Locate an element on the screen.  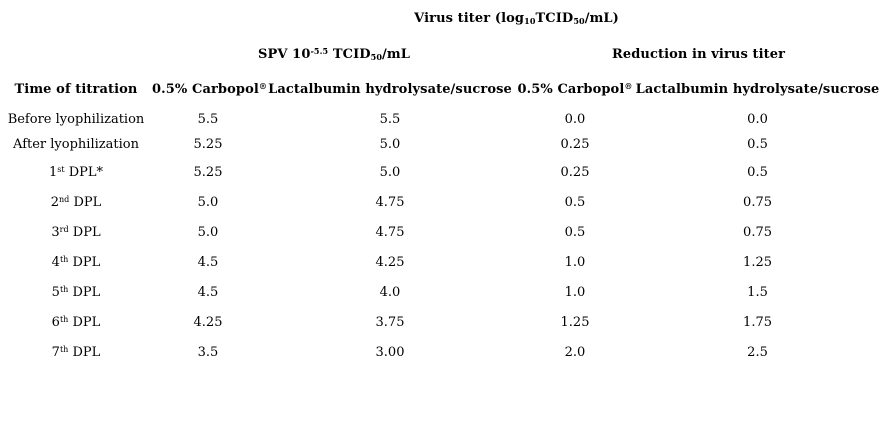
table-row: After lyophilization 5.25 5.0 0.25 0.5 is located at coordinates (440, 145).